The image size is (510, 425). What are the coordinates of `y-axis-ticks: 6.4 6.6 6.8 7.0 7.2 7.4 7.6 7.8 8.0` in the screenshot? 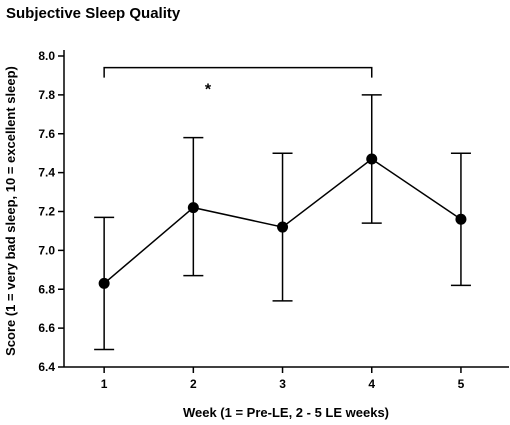 It's located at (51, 211).